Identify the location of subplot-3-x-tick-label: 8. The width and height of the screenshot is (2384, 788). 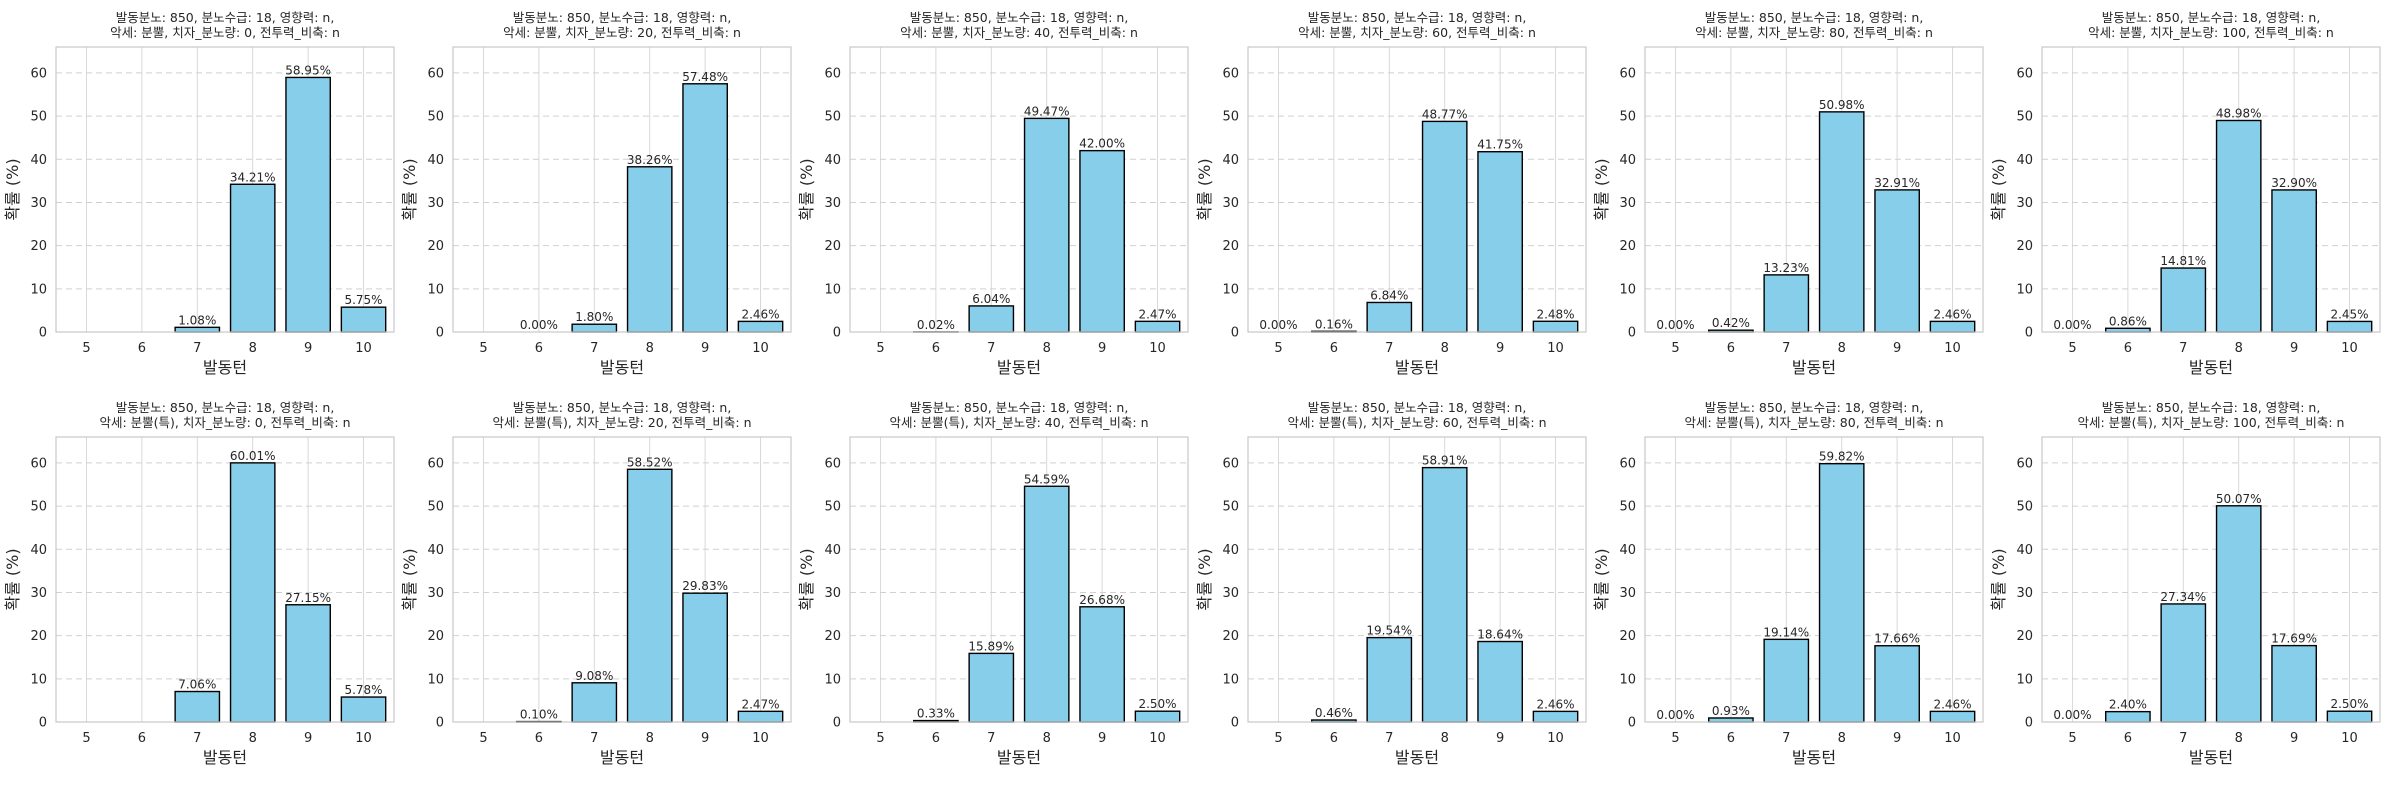
(1047, 348).